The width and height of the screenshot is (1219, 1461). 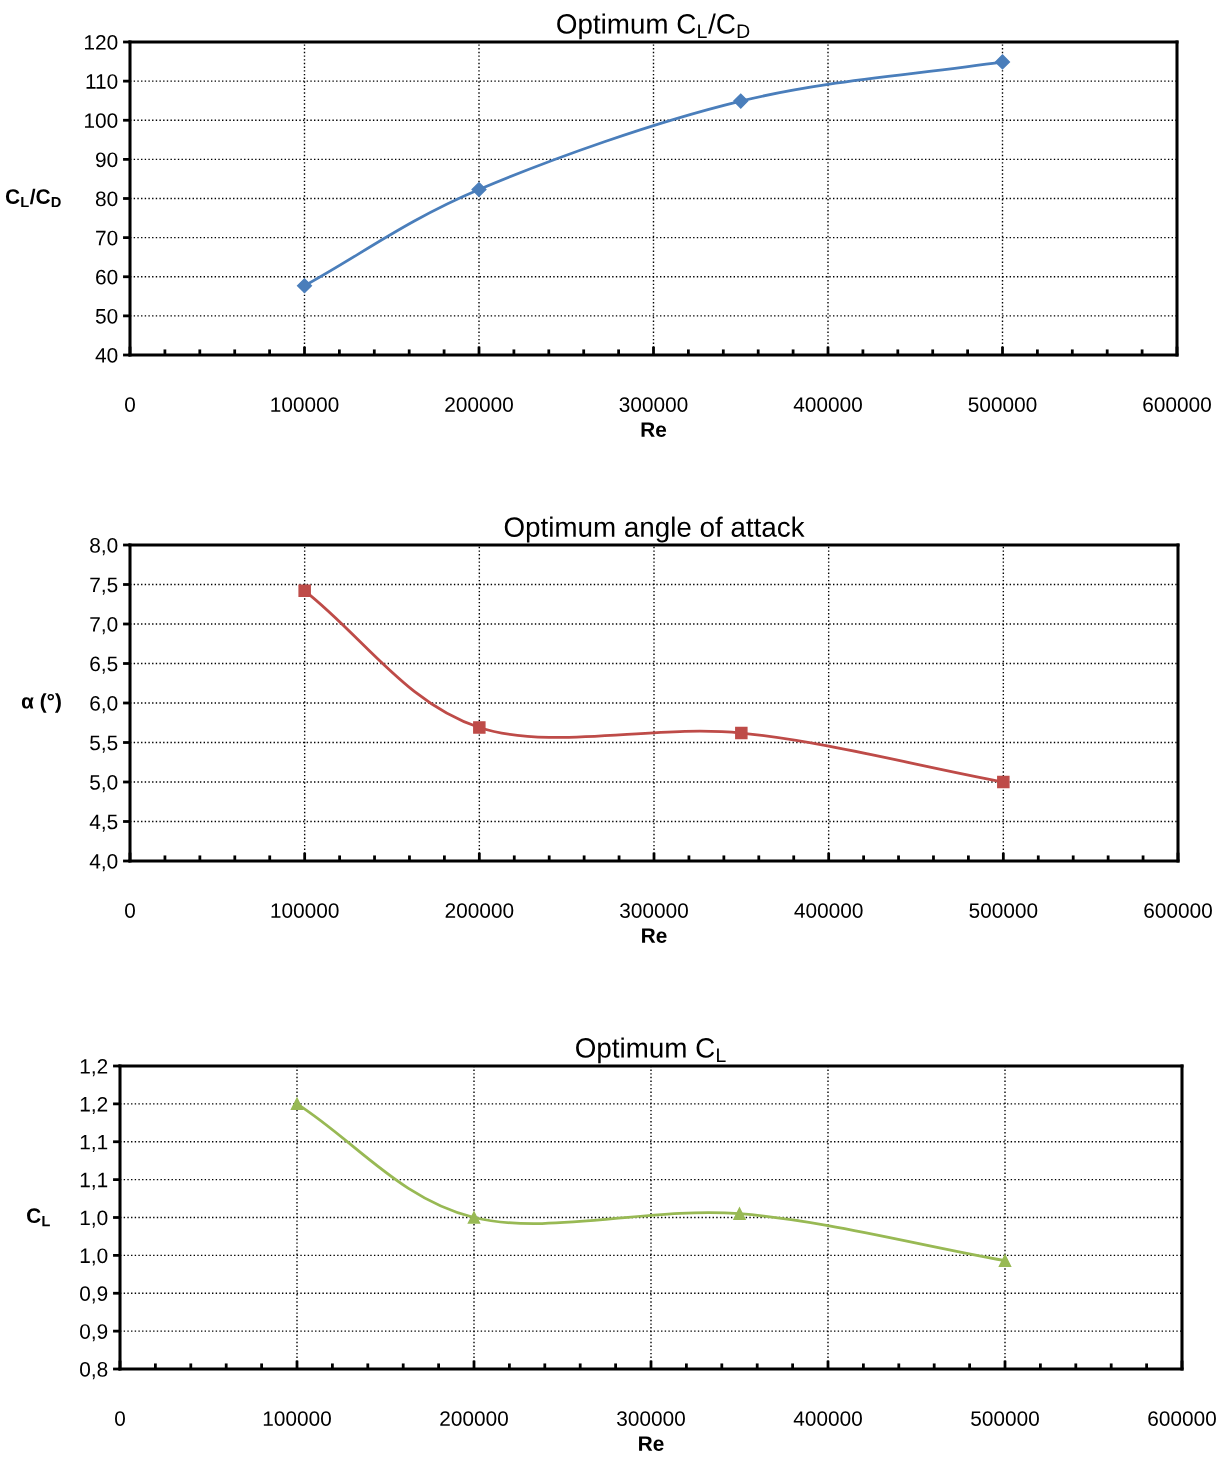 What do you see at coordinates (103, 823) in the screenshot?
I see `y-tick-label: 4,5` at bounding box center [103, 823].